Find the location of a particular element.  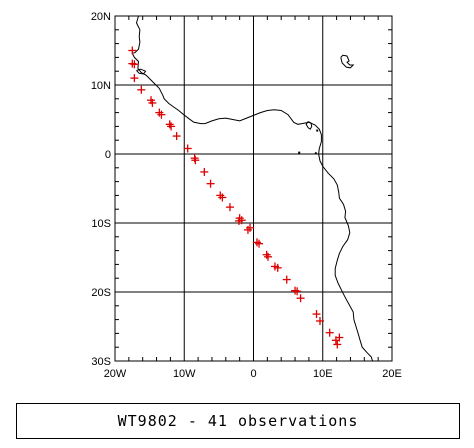

y-tick-label: 20S is located at coordinates (101, 293).